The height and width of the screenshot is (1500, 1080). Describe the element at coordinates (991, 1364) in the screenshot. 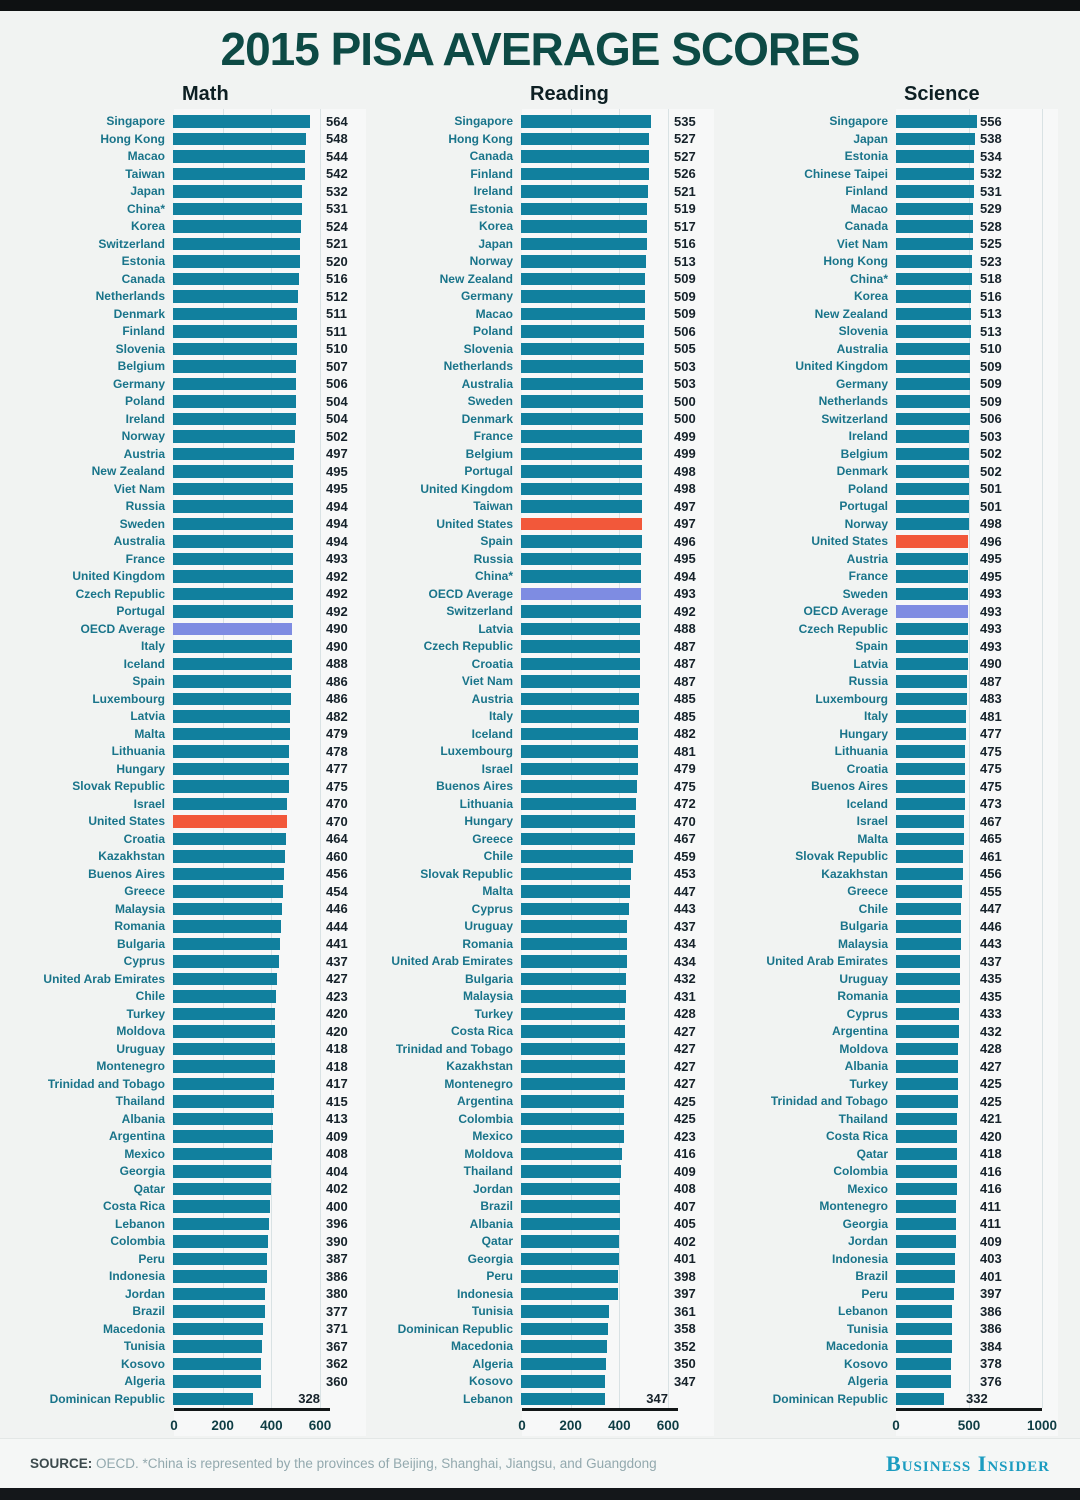

I see `score-value: 378` at that location.